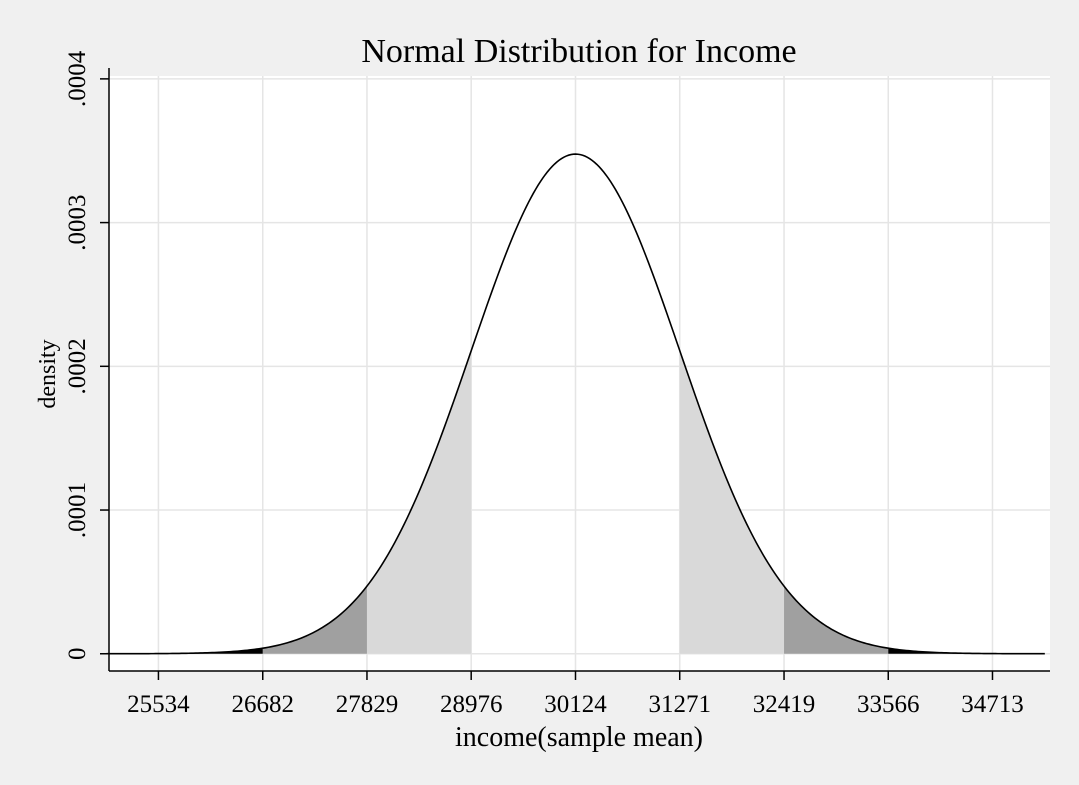  I want to click on y-tick-label-2: .0002, so click(77, 366).